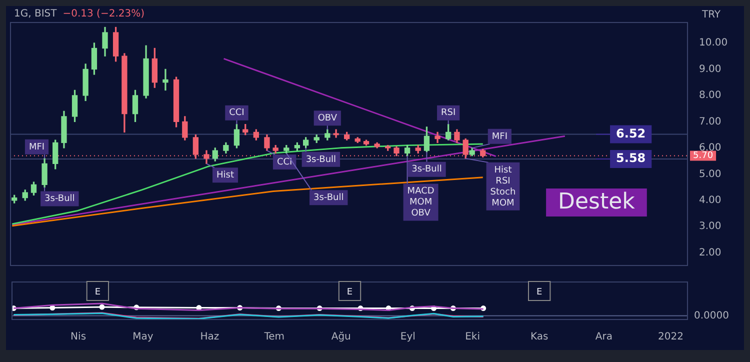 The width and height of the screenshot is (750, 362). What do you see at coordinates (631, 133) in the screenshot?
I see `ref-line-label: 6.52` at bounding box center [631, 133].